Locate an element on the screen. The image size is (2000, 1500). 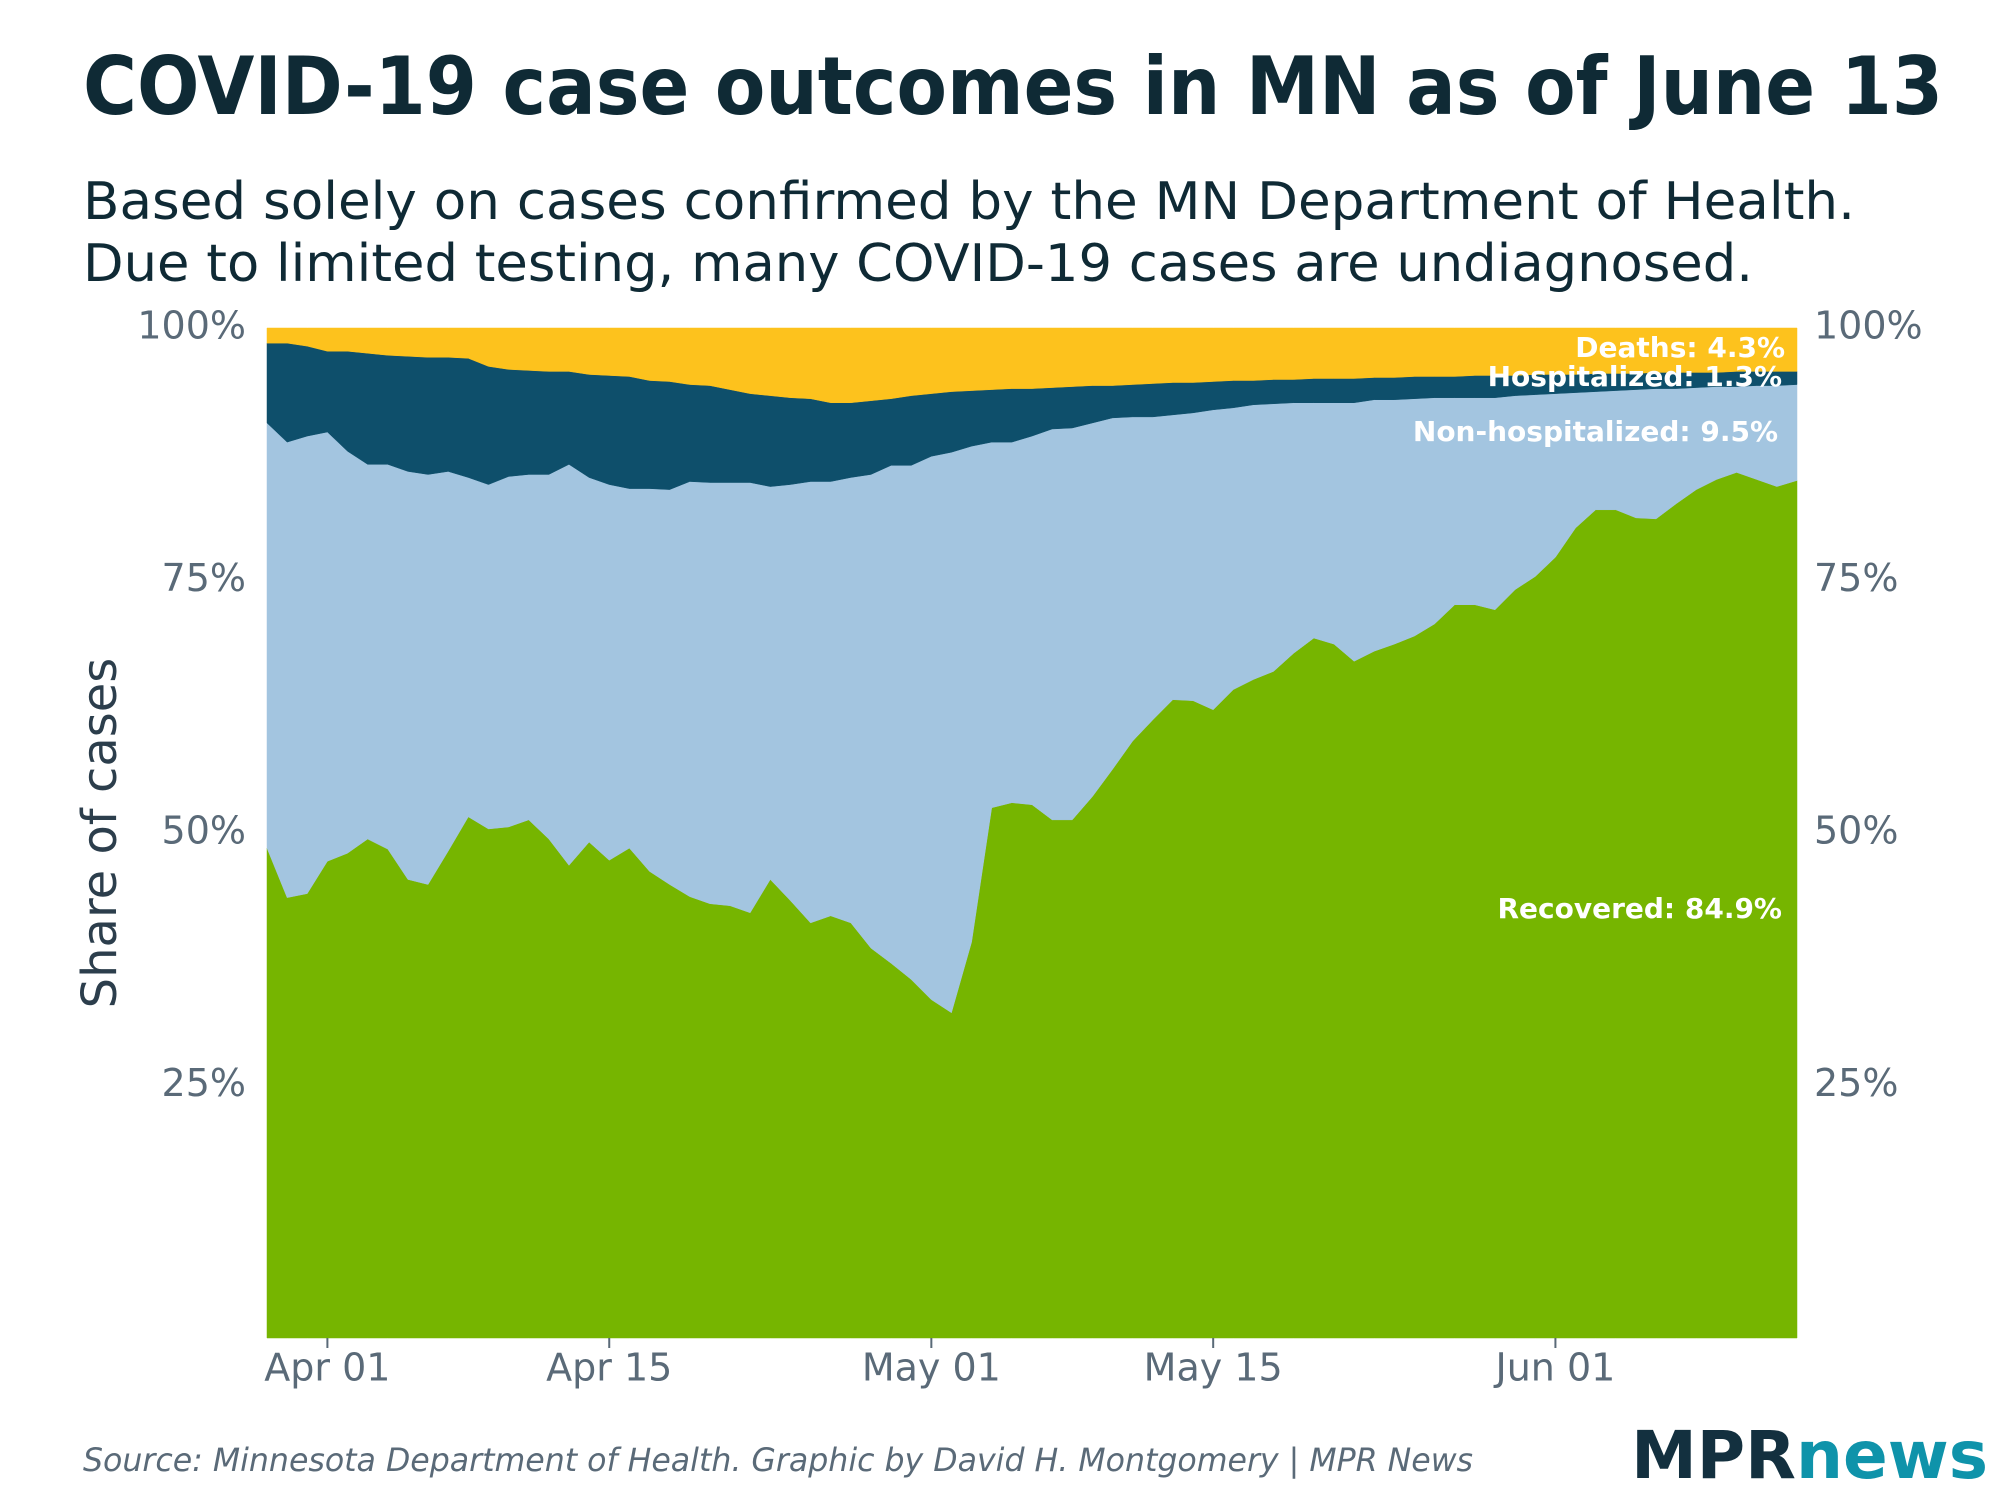
x-tick-label: May 01 is located at coordinates (931, 1368).